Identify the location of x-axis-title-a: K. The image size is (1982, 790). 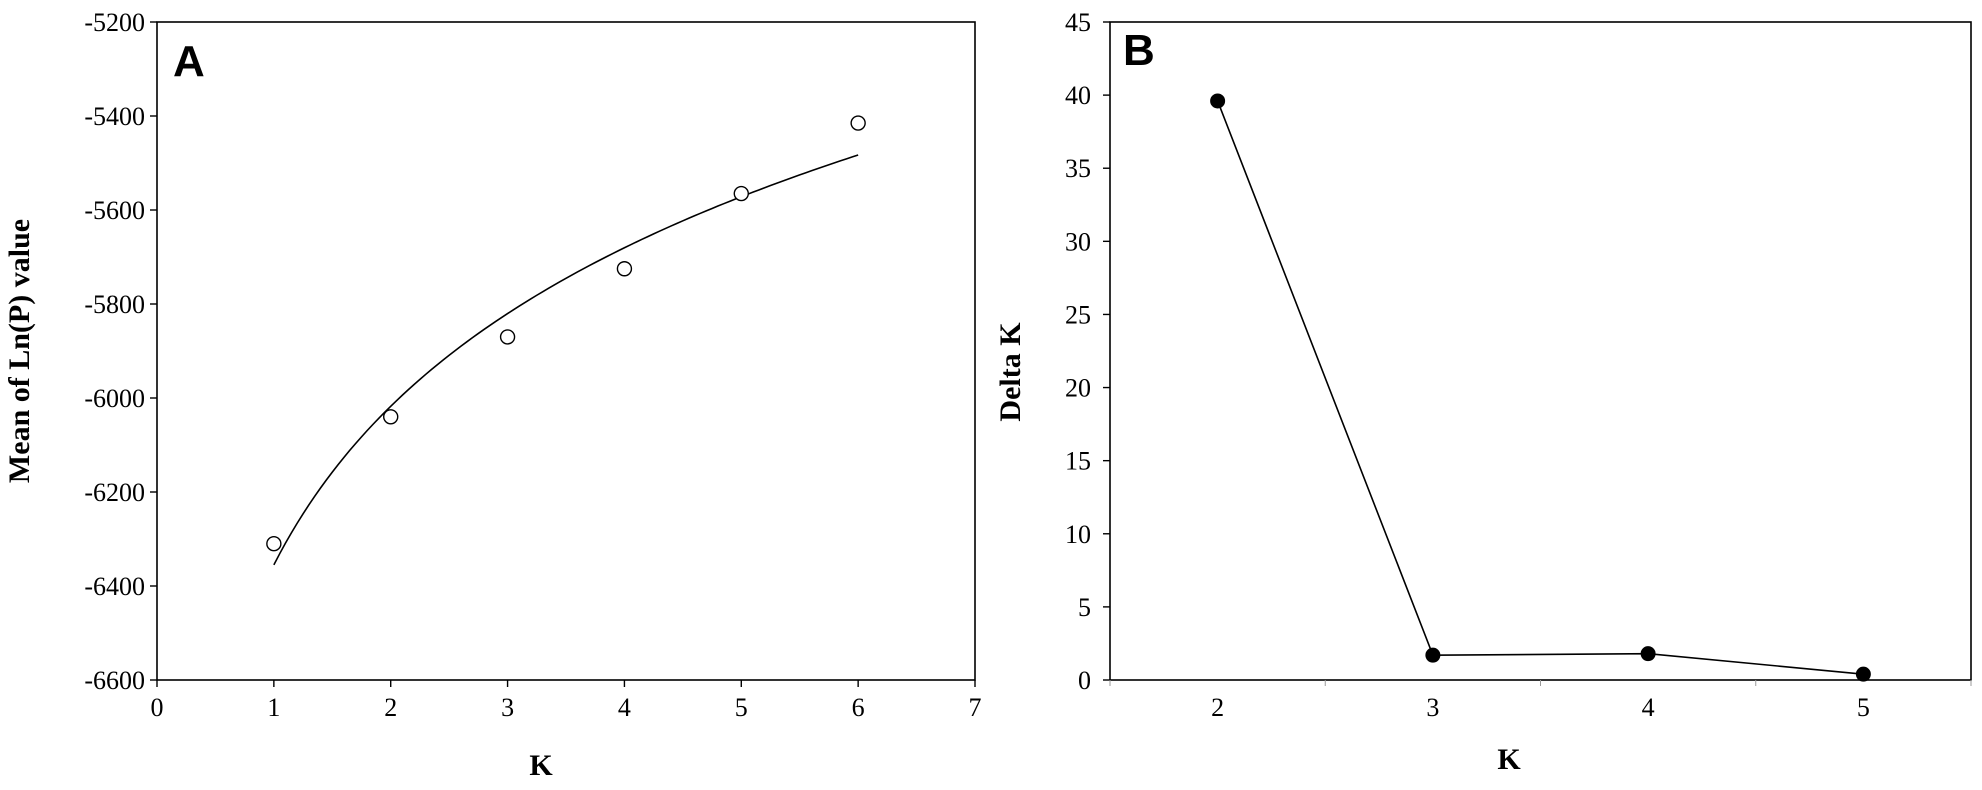
(541, 765).